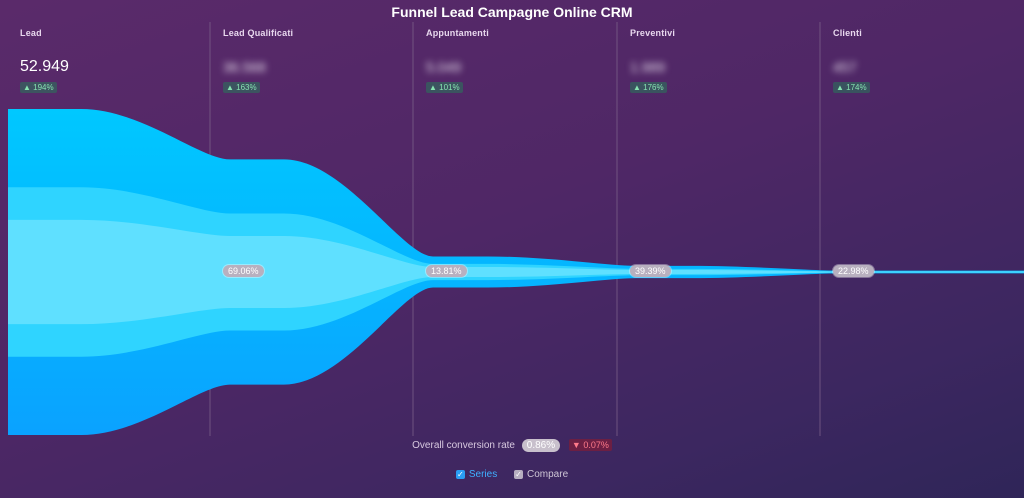 This screenshot has width=1024, height=498. What do you see at coordinates (590, 445) in the screenshot?
I see `overall-change: ▼ 0.07%` at bounding box center [590, 445].